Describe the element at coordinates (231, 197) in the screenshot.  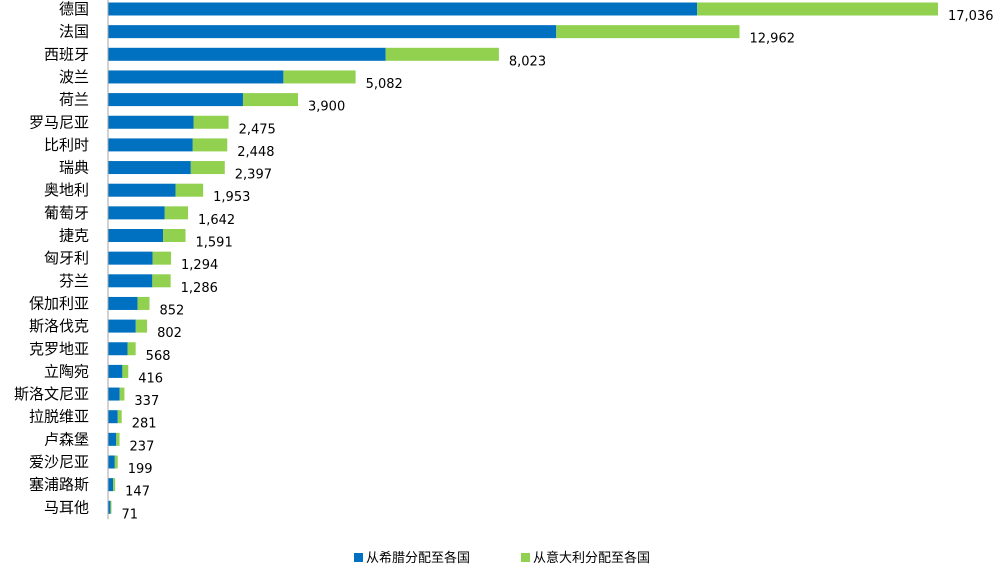
I see `value-label: 1,953` at that location.